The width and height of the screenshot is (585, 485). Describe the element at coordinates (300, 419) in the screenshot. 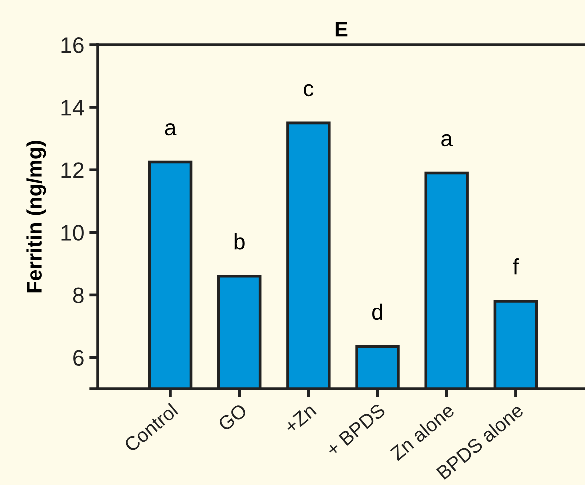

I see `x-tick-label: +Zn` at that location.